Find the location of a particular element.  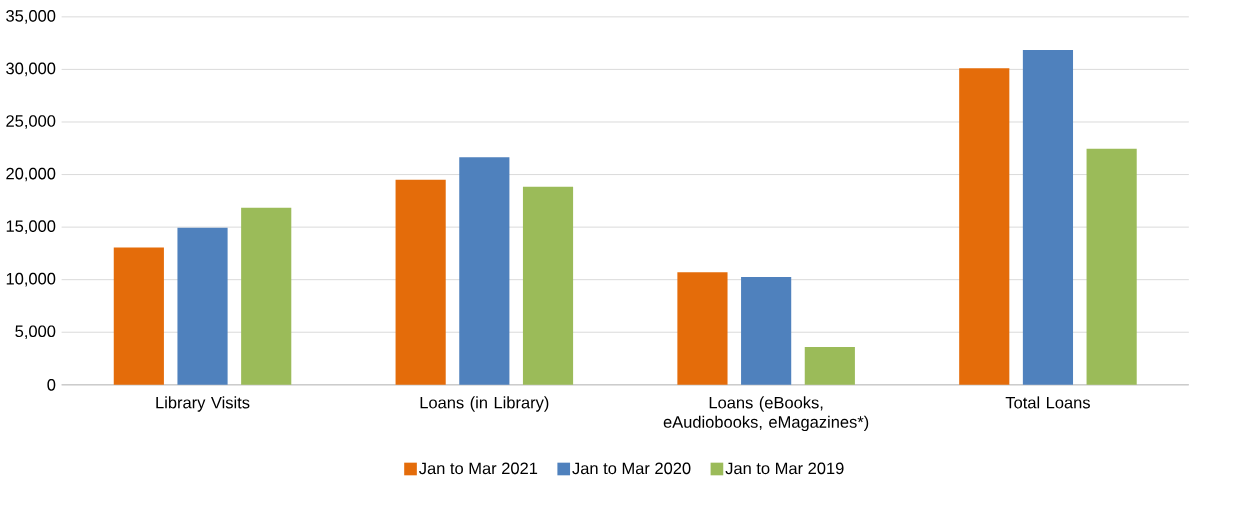

legend-label: Jan to Mar 2021 is located at coordinates (478, 468).